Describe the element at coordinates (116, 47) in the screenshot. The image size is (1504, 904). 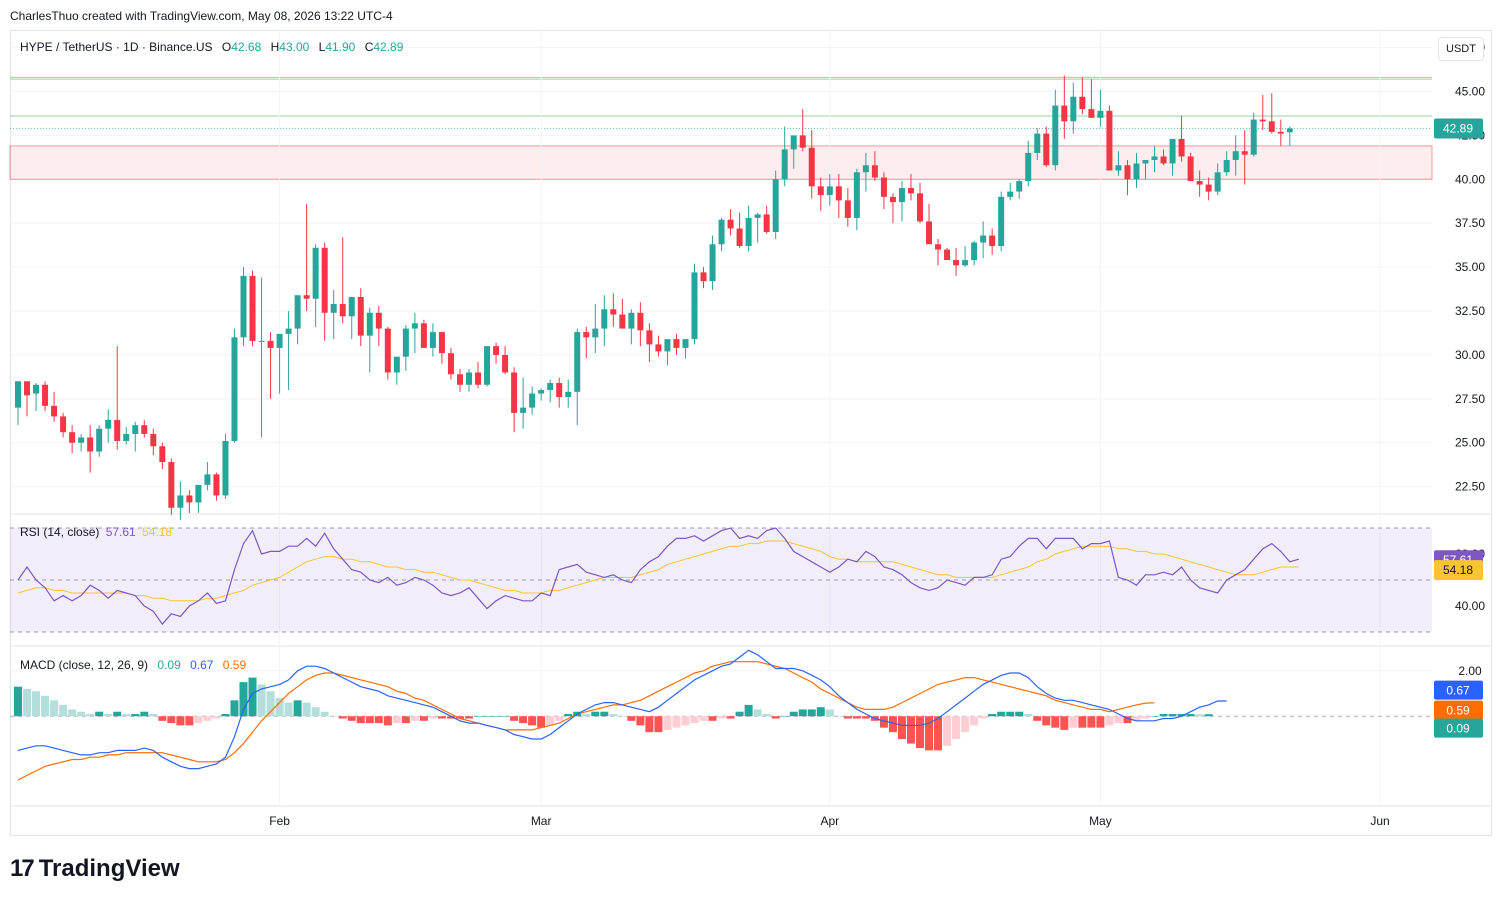
I see `symbol-label: HYPE / TetherUS · 1D · Binance.US` at that location.